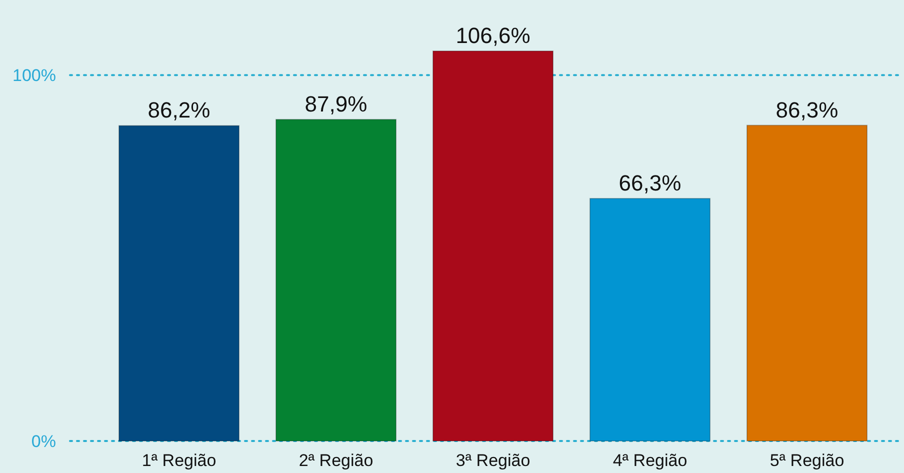 Image resolution: width=904 pixels, height=473 pixels. Describe the element at coordinates (493, 460) in the screenshot. I see `x-tick-label: 3ª Região` at that location.